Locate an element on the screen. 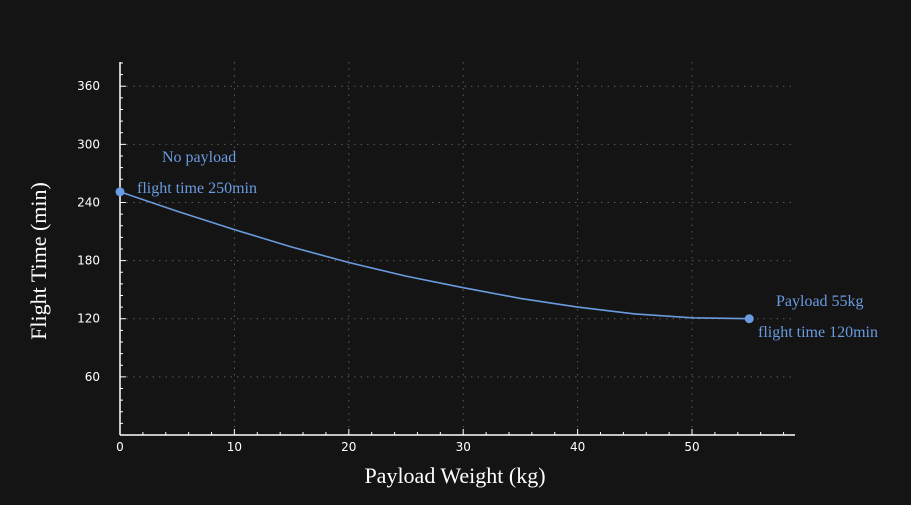 The image size is (911, 505). x-tick-label-20: 20 is located at coordinates (348, 447).